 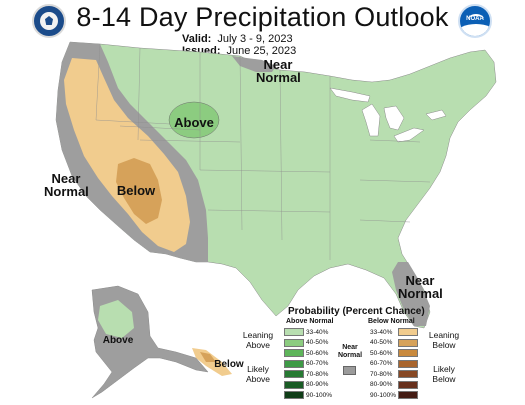 What do you see at coordinates (49, 21) in the screenshot?
I see `doc-seal-icon` at bounding box center [49, 21].